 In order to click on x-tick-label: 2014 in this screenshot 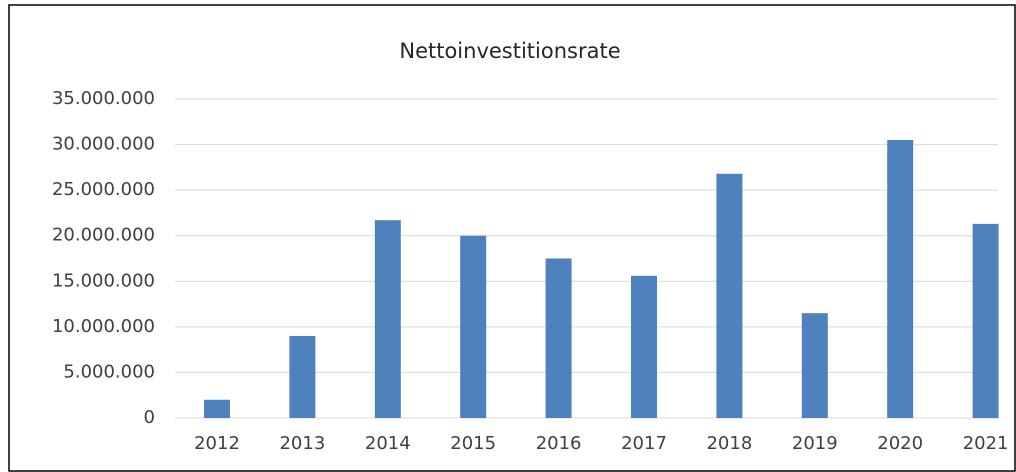, I will do `click(388, 443)`.